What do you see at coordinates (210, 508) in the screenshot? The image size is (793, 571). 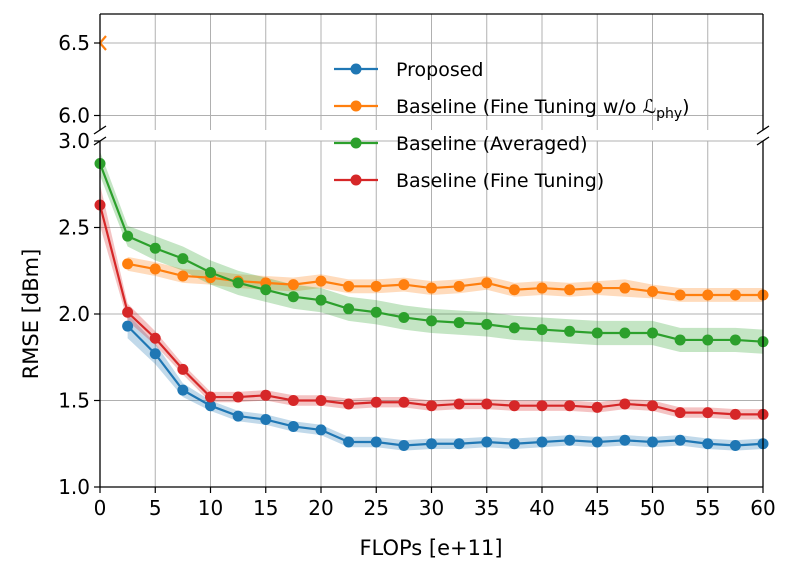 I see `x-tick-label: 10` at bounding box center [210, 508].